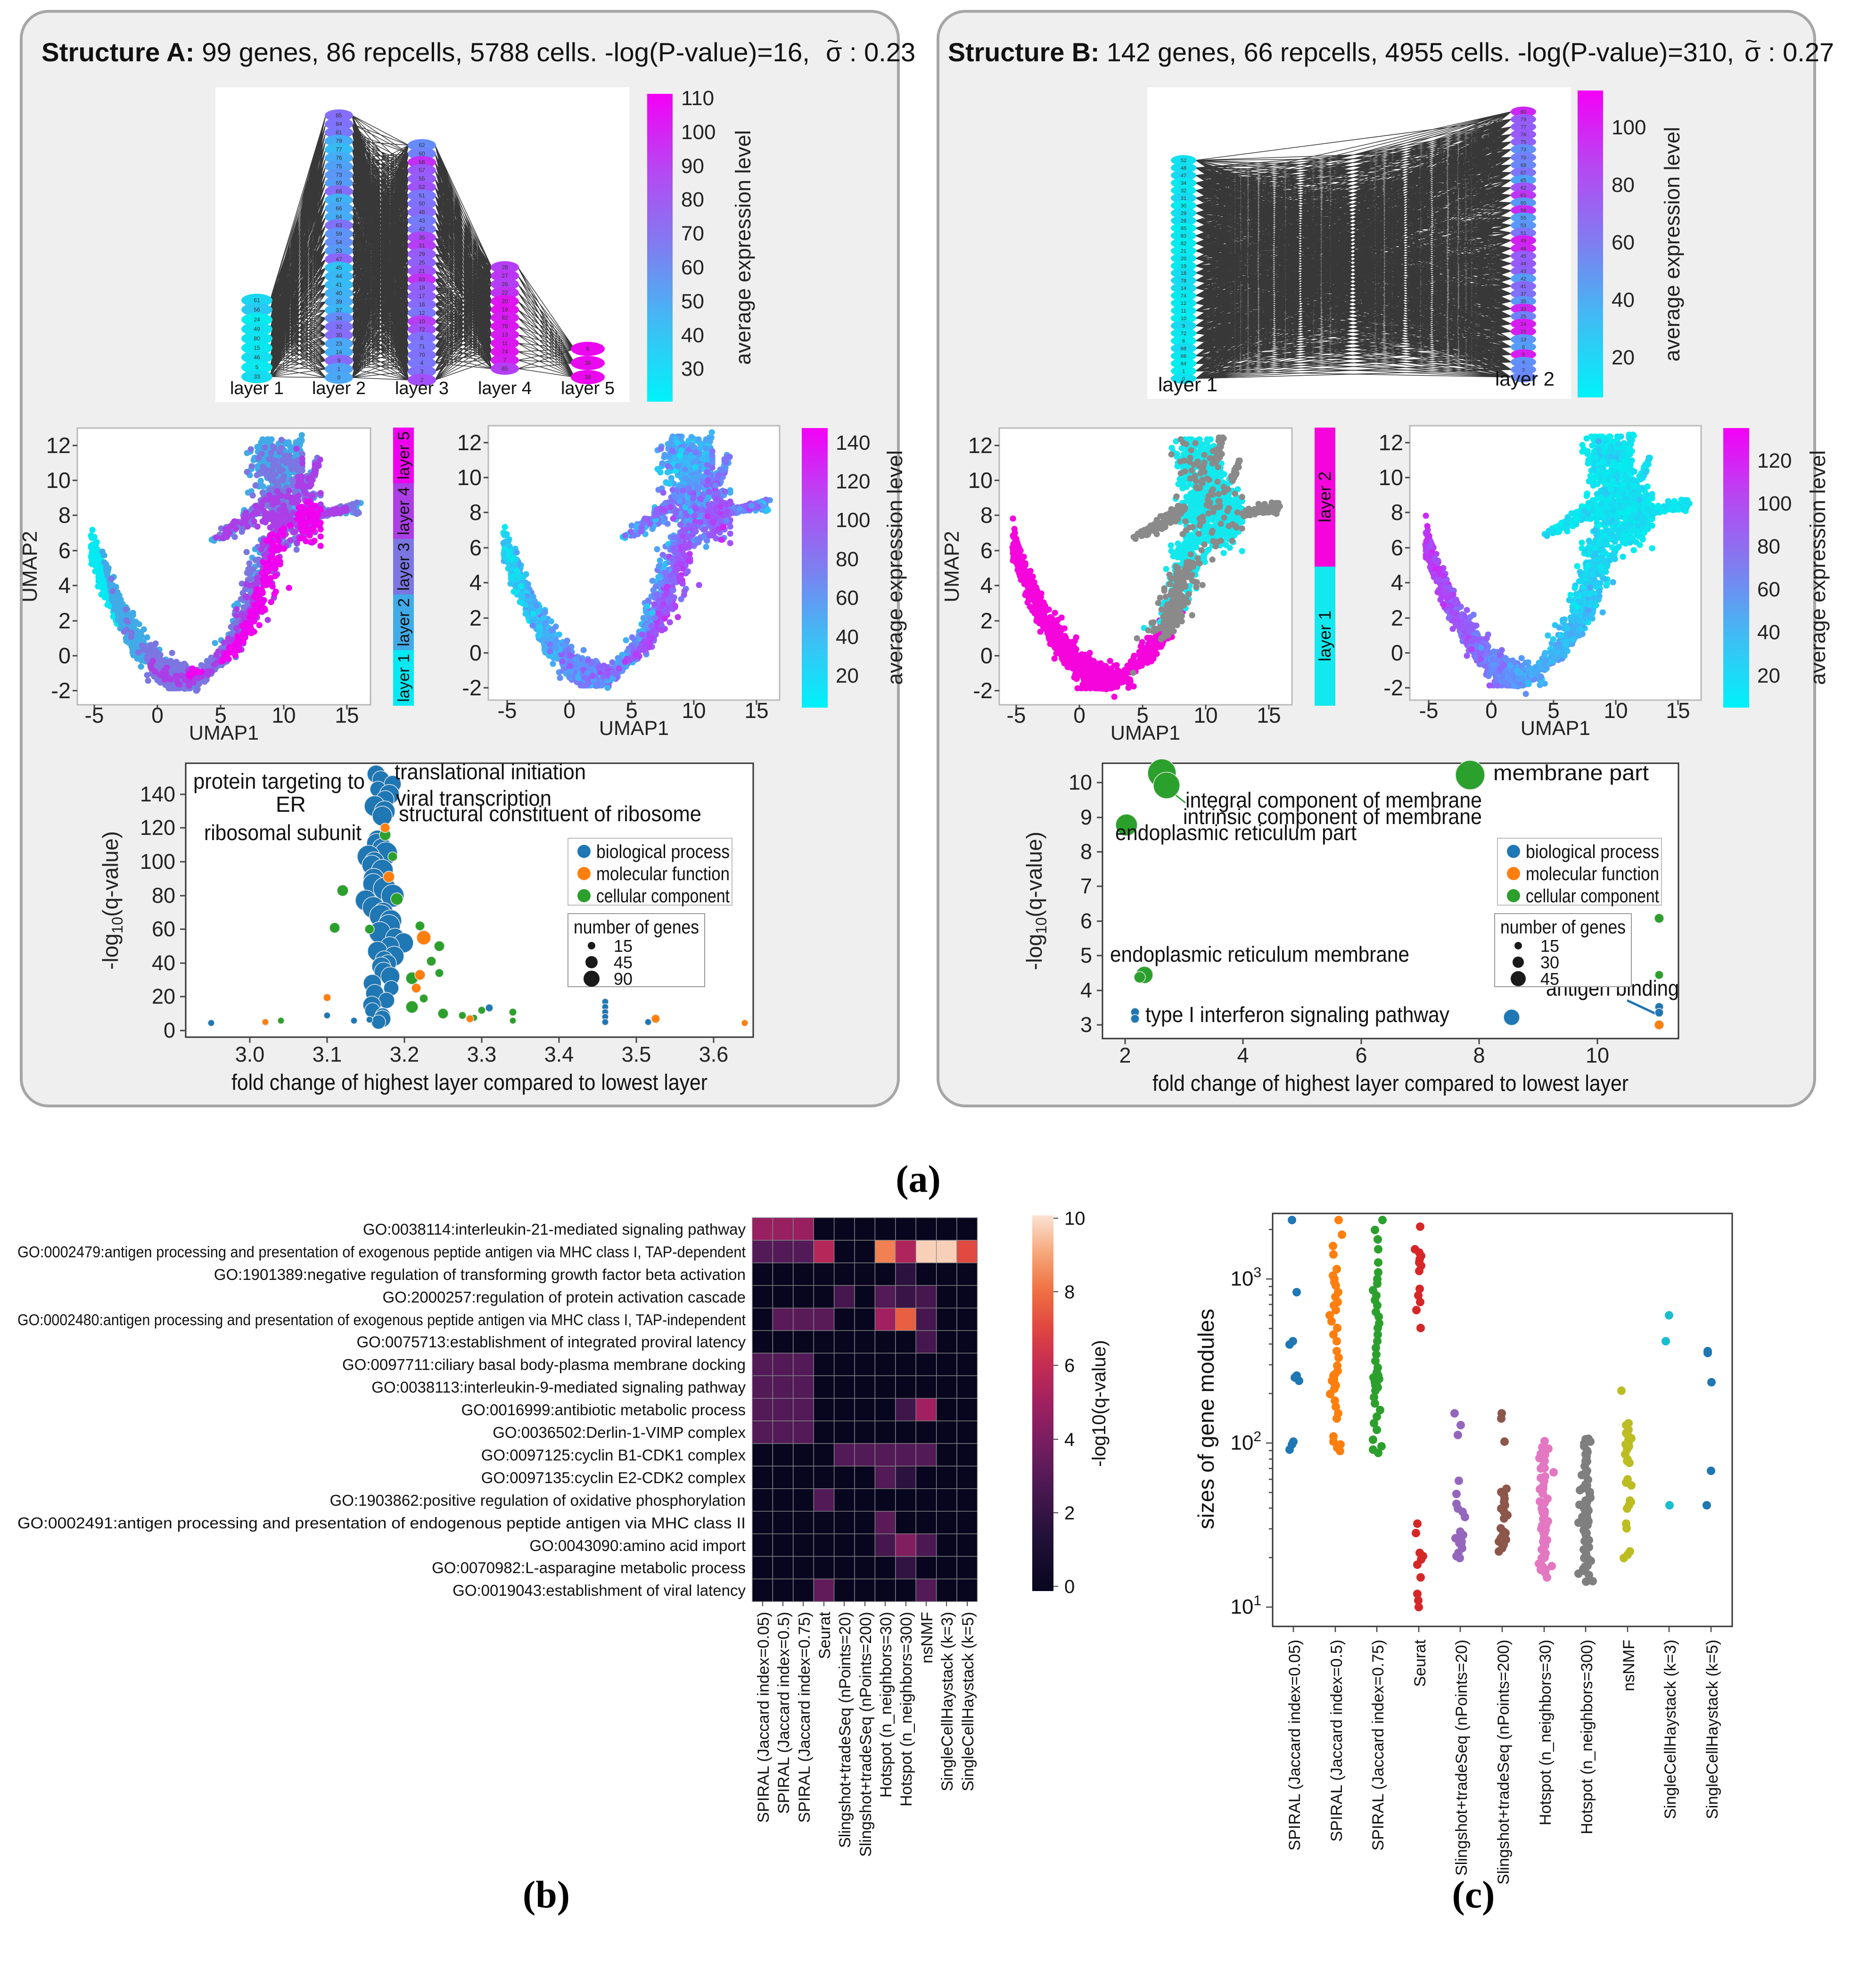 This screenshot has height=1988, width=1859. What do you see at coordinates (1184, 281) in the screenshot?
I see `svg-text: 78` at bounding box center [1184, 281].